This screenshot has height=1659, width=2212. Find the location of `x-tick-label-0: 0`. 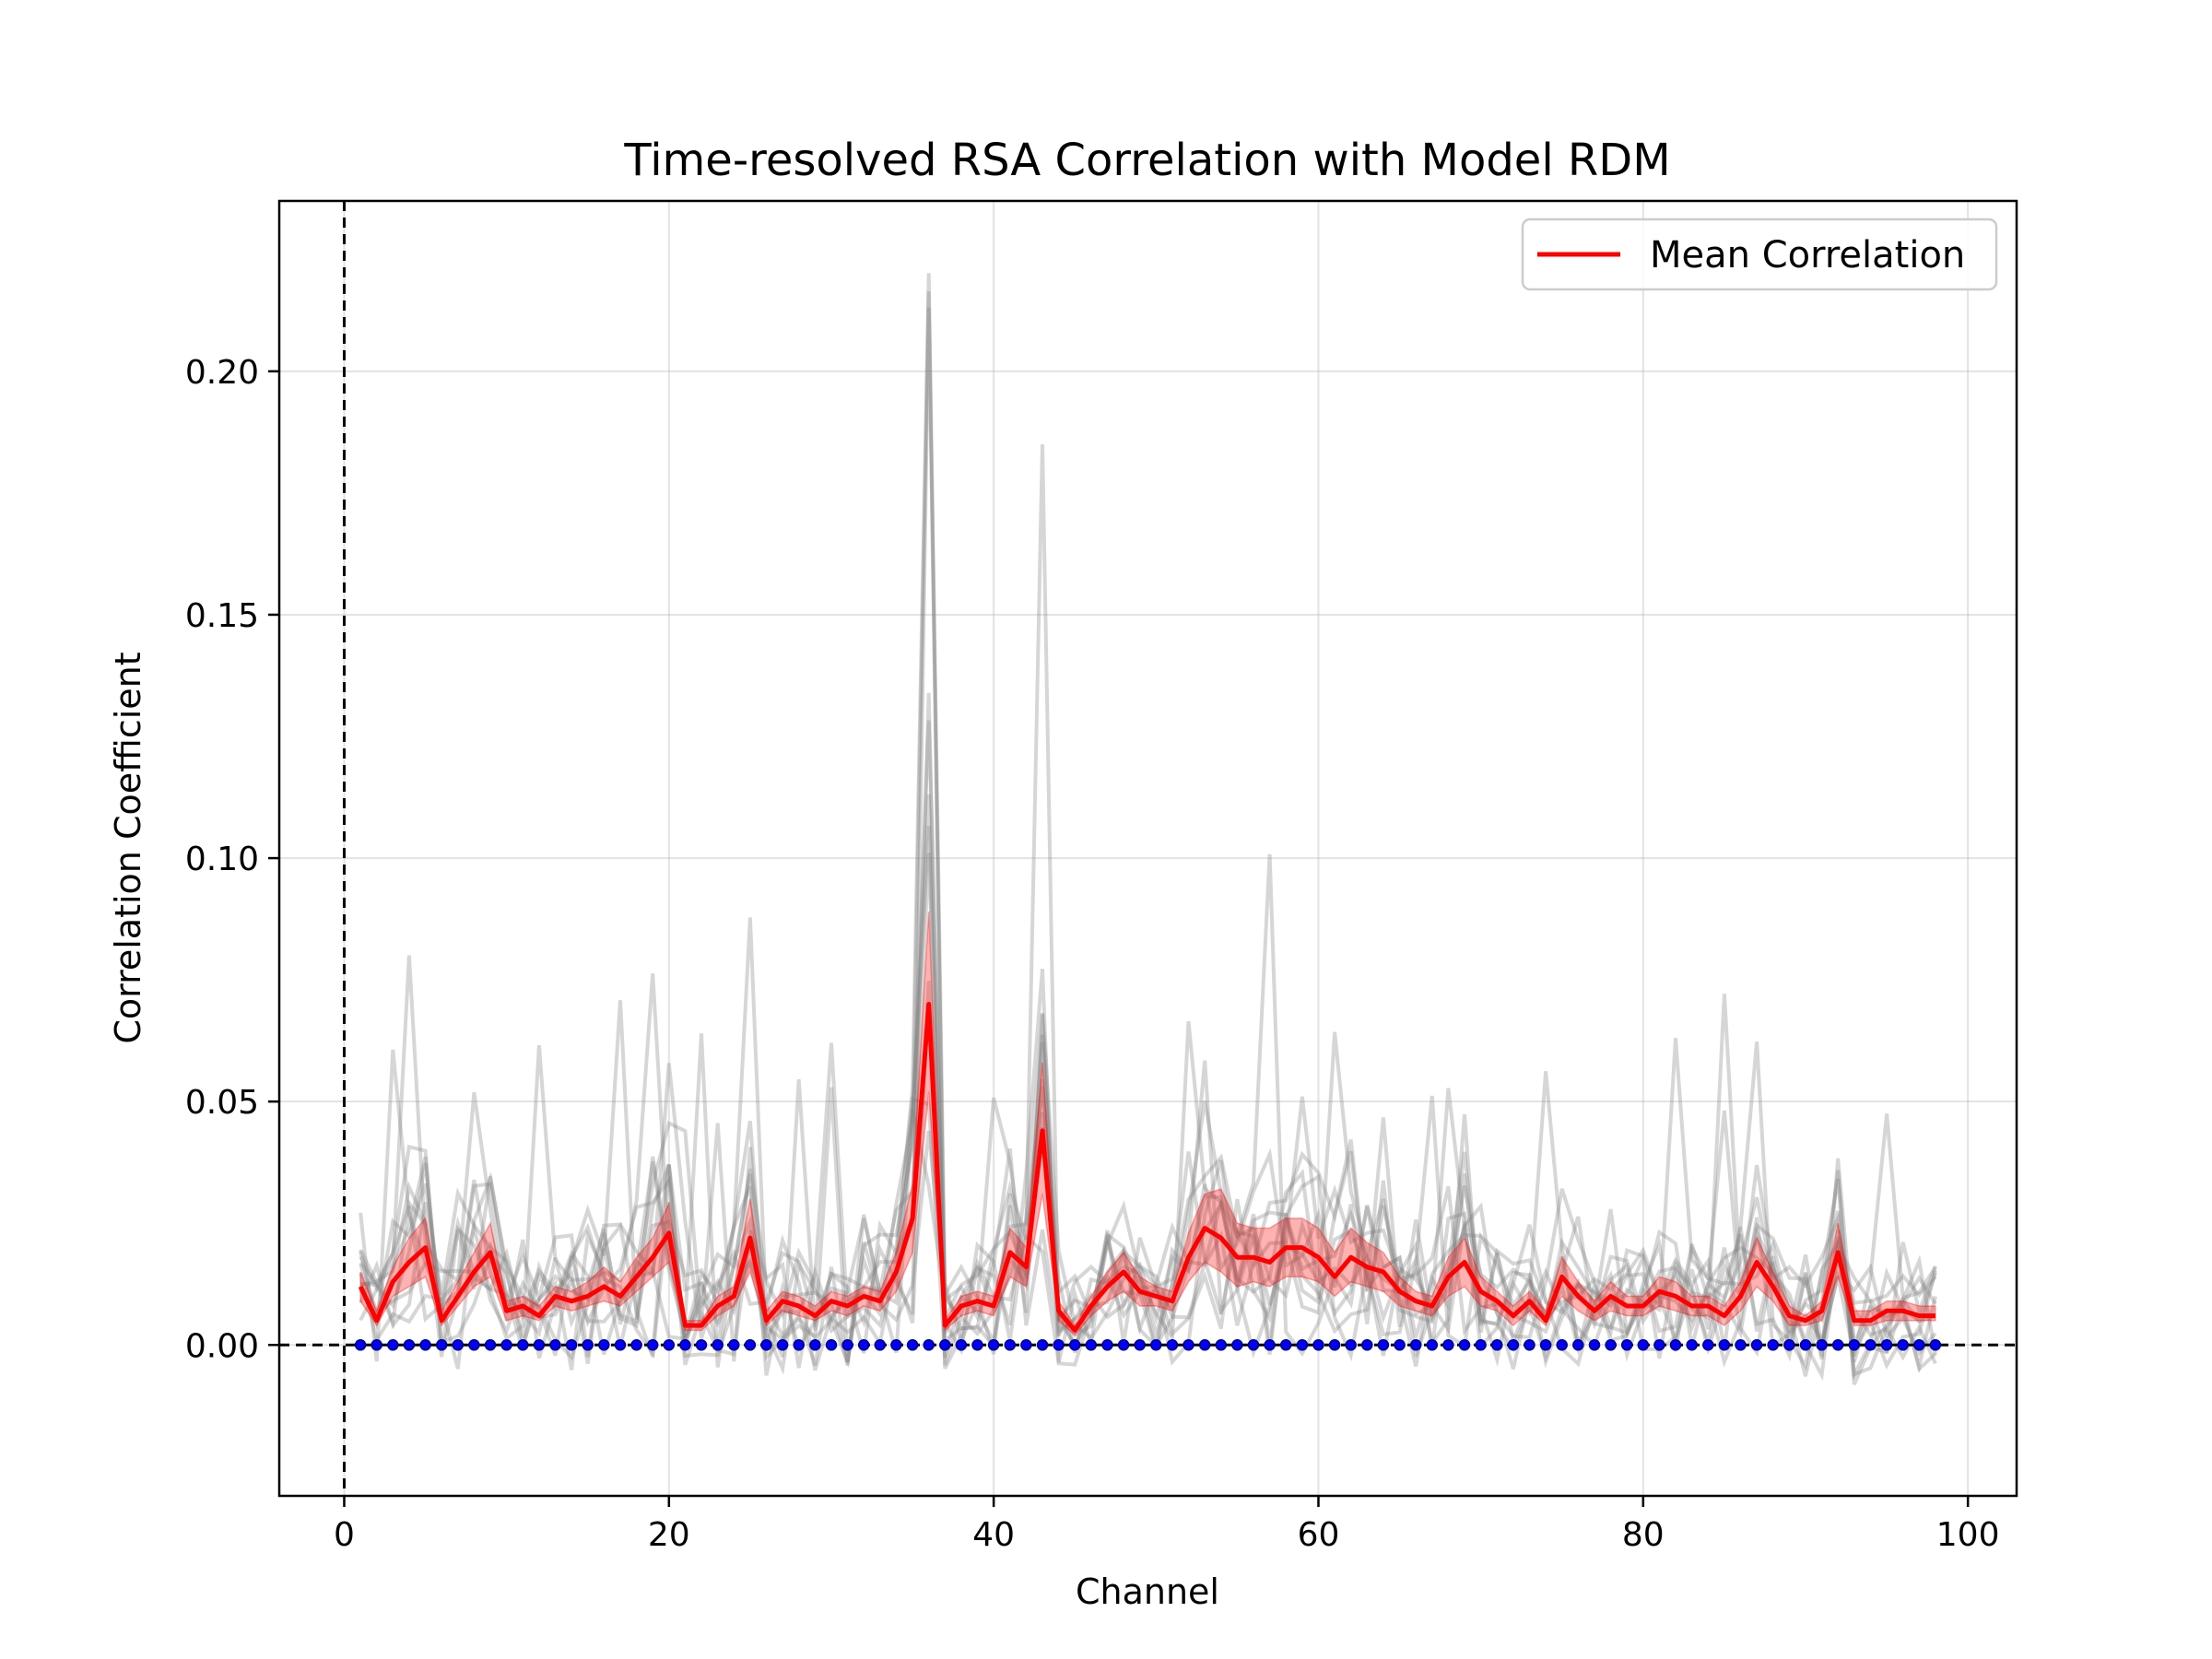

x-tick-label-0: 0 is located at coordinates (344, 1535).